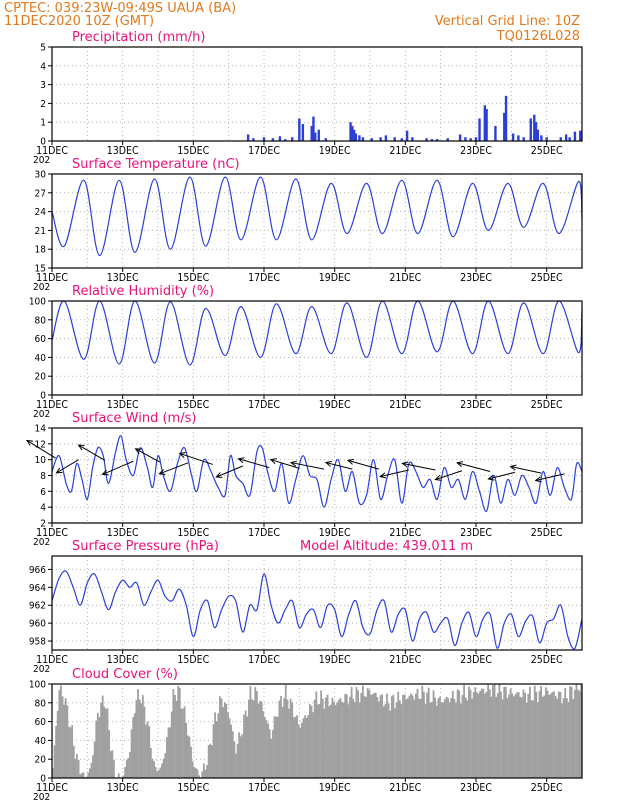 This screenshot has width=618, height=800. I want to click on y-tick-label: 0, so click(43, 779).